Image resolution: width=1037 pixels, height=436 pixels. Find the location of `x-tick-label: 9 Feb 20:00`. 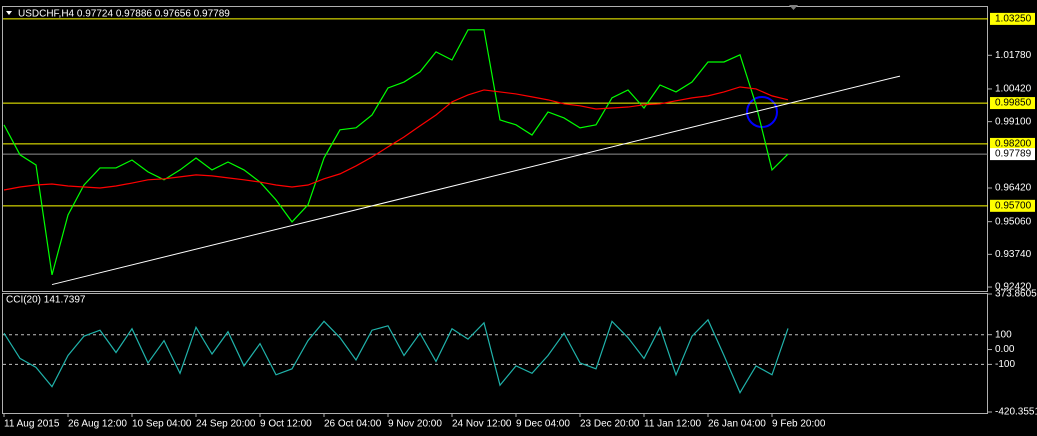

x-tick-label: 9 Feb 20:00 is located at coordinates (799, 424).